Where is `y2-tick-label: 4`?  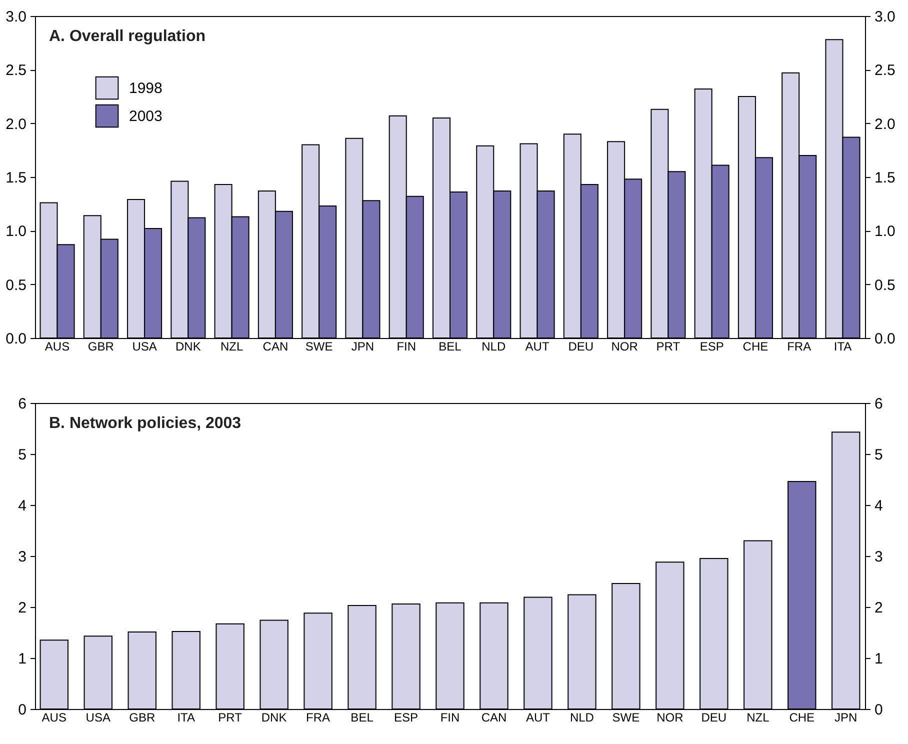
y2-tick-label: 4 is located at coordinates (878, 506).